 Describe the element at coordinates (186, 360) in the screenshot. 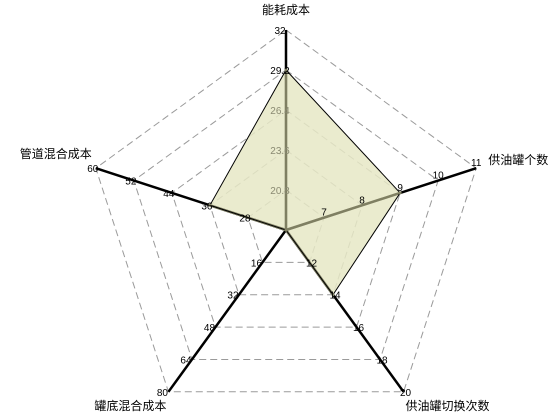

I see `tick-label-axis4-4: 64` at that location.